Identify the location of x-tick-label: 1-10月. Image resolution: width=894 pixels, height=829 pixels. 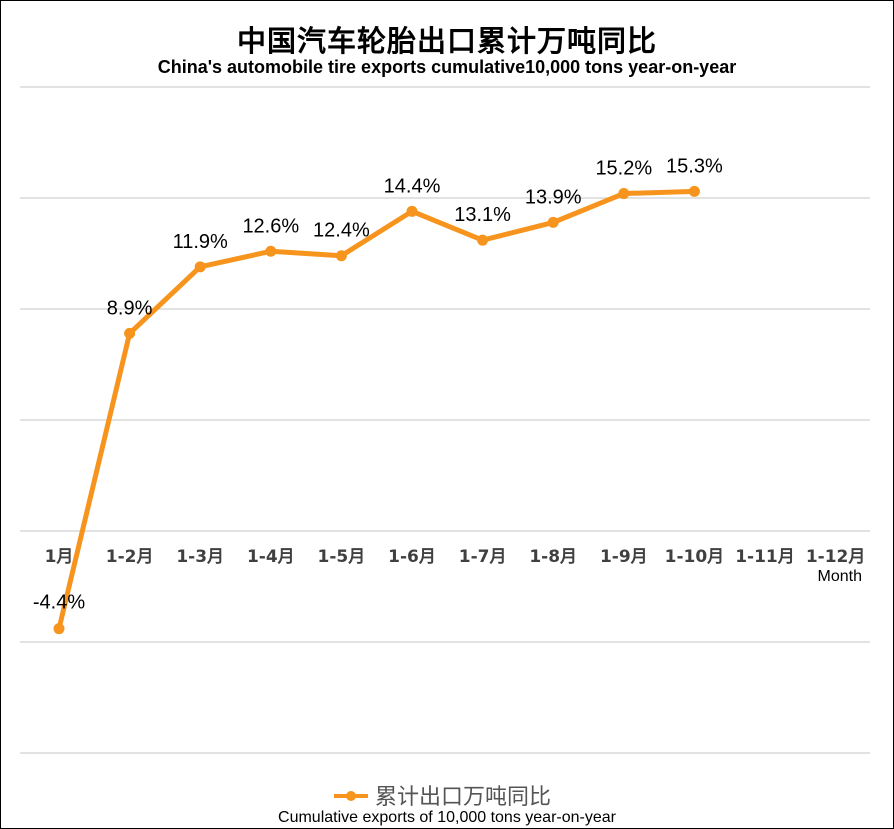
(695, 557).